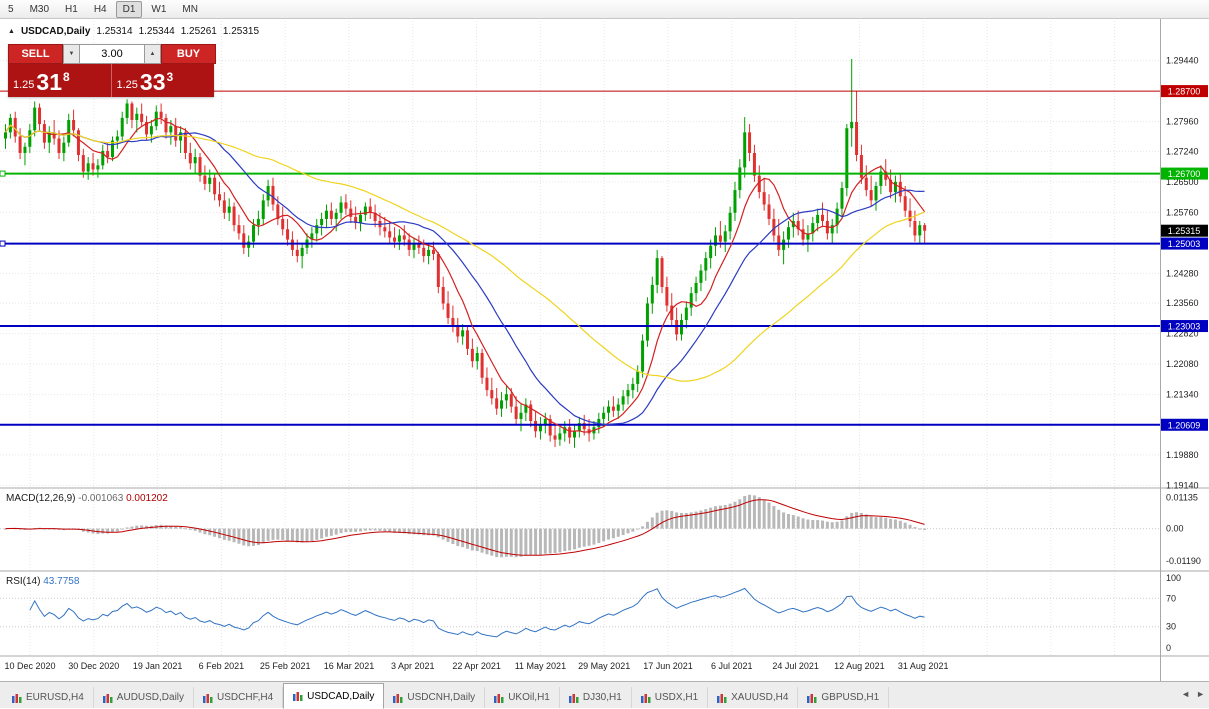 This screenshot has width=1209, height=709. Describe the element at coordinates (1184, 425) in the screenshot. I see `svg-text: 1.20609` at that location.